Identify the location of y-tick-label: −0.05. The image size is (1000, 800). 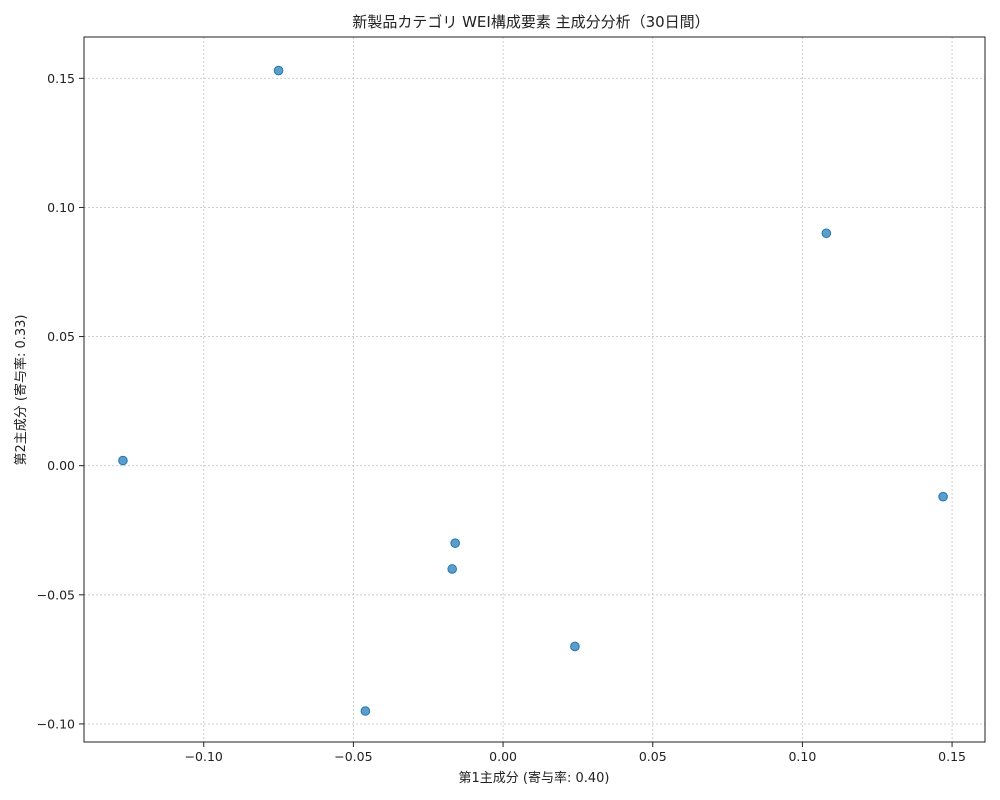
(56, 594).